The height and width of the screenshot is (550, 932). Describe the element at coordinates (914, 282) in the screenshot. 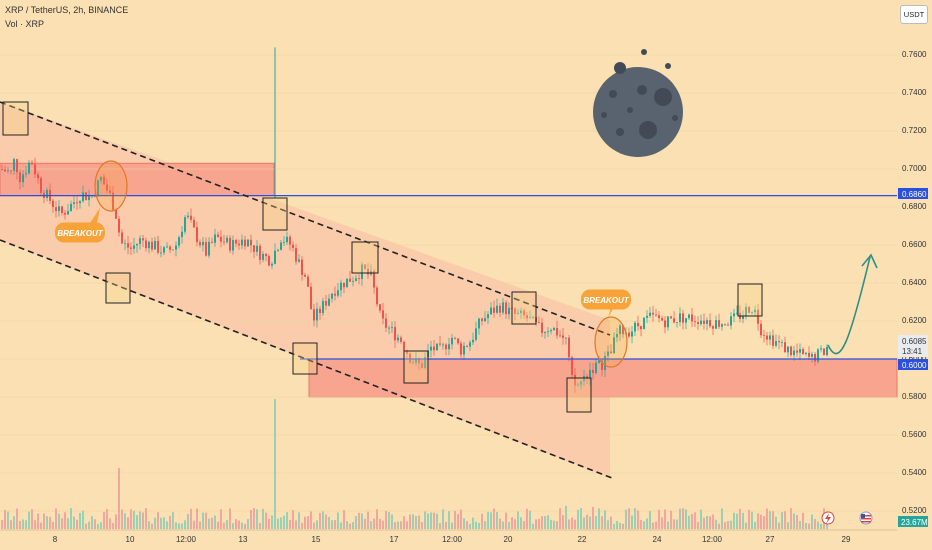

I see `price-tick: 0.6400` at that location.